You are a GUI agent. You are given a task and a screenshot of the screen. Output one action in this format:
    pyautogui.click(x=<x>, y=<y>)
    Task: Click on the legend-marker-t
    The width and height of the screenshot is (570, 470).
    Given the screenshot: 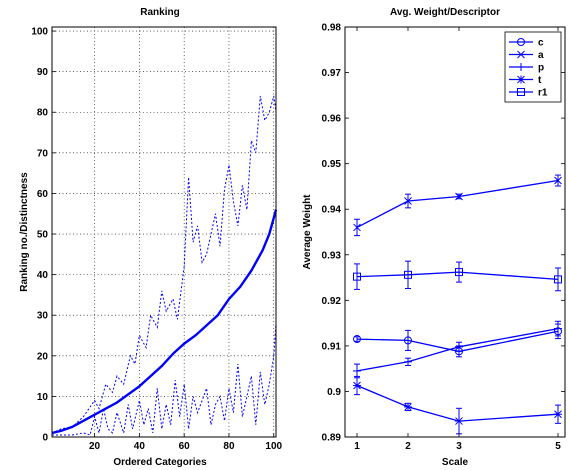 What is the action you would take?
    pyautogui.click(x=521, y=79)
    